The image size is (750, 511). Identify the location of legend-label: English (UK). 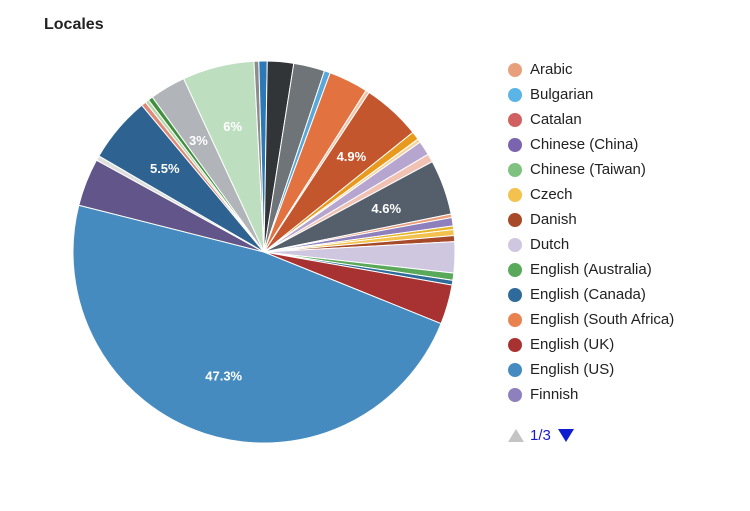
(572, 344).